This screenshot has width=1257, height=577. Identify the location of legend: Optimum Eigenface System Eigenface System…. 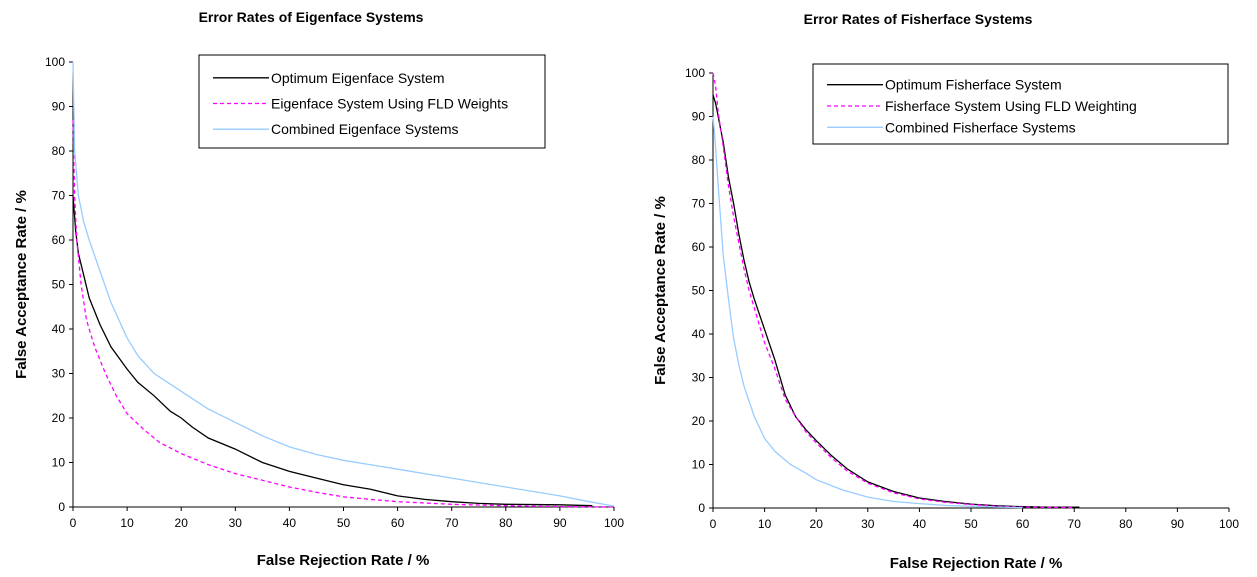
(372, 101).